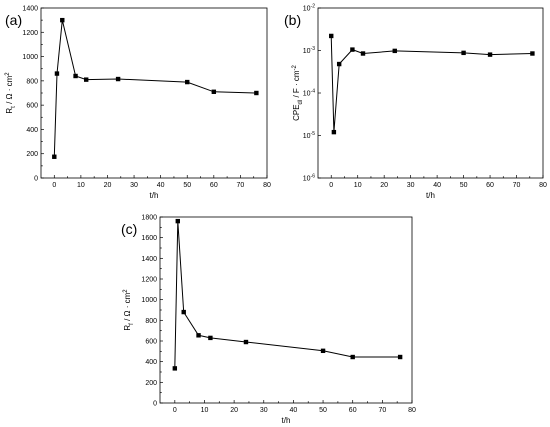 The image size is (550, 427). What do you see at coordinates (309, 135) in the screenshot?
I see `y-tick-label: 10⁻⁵` at bounding box center [309, 135].